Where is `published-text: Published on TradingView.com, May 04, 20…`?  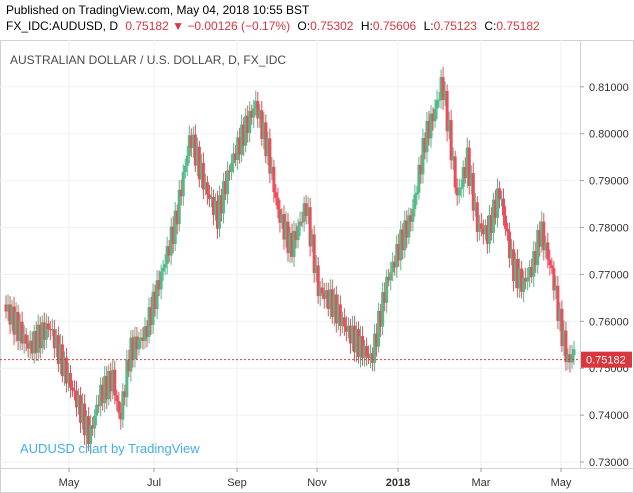
published-text: Published on TradingView.com, May 04, 20… is located at coordinates (158, 10).